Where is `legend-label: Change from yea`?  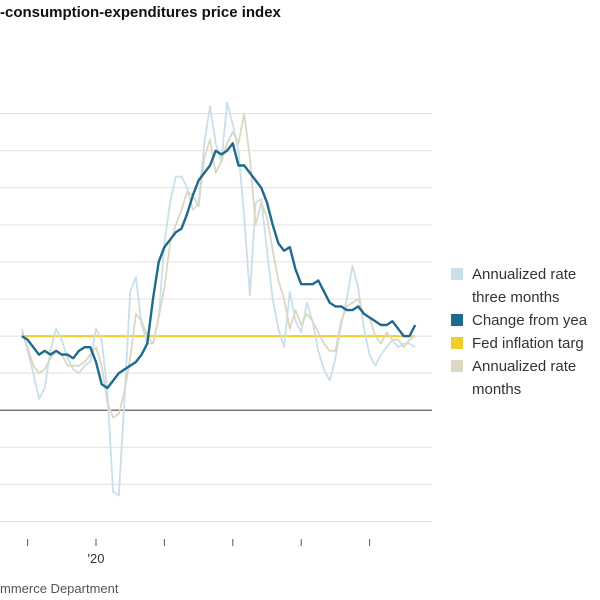 legend-label: Change from yea is located at coordinates (530, 320).